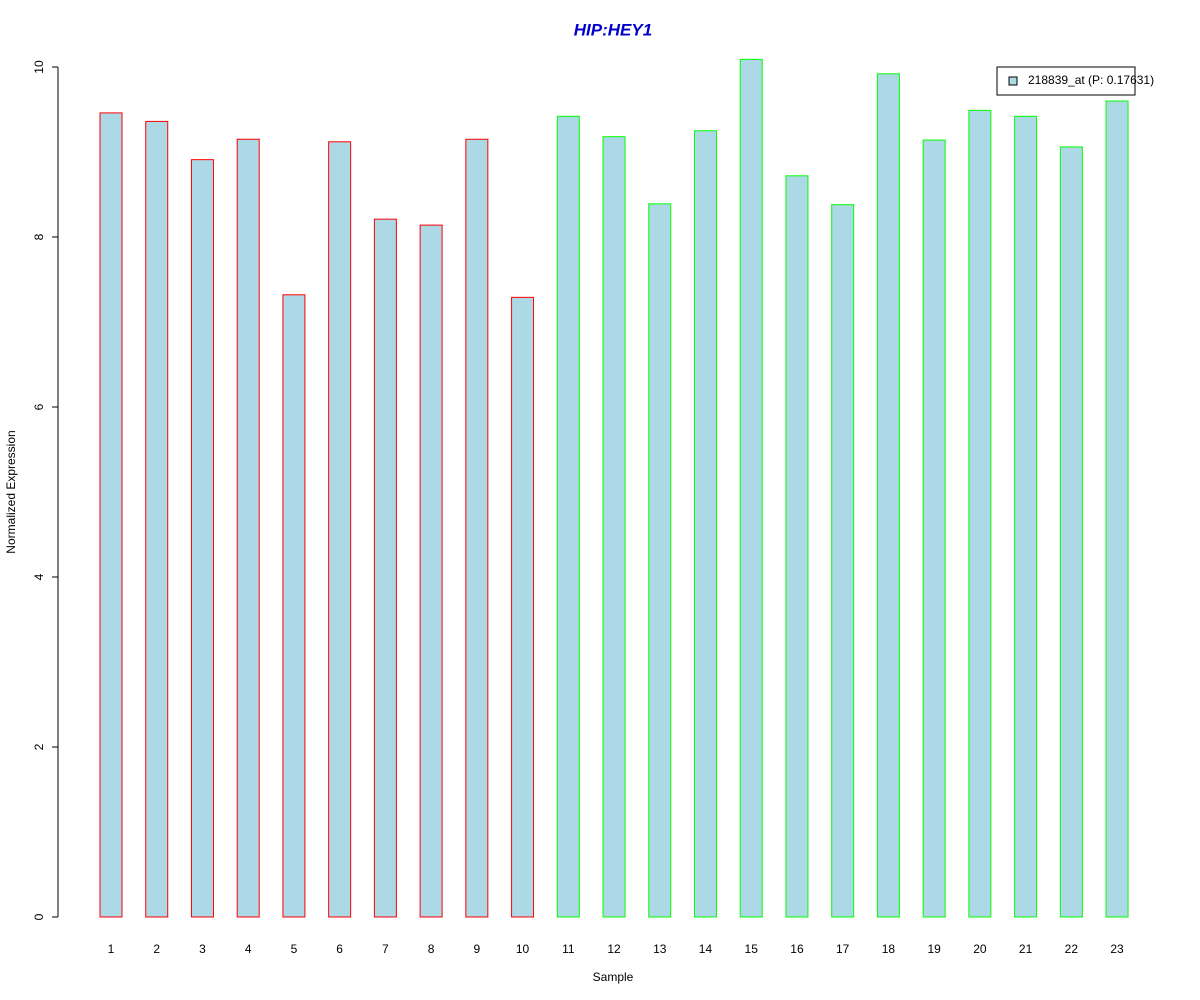  I want to click on x-tick-label: 21, so click(1026, 949).